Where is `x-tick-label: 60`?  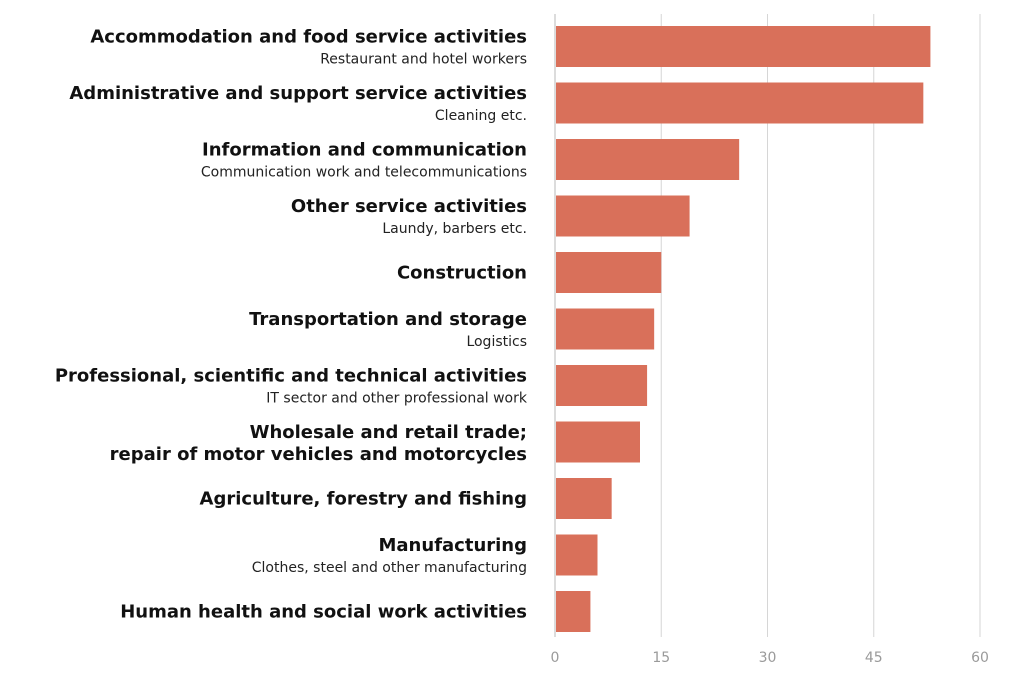 x-tick-label: 60 is located at coordinates (980, 658).